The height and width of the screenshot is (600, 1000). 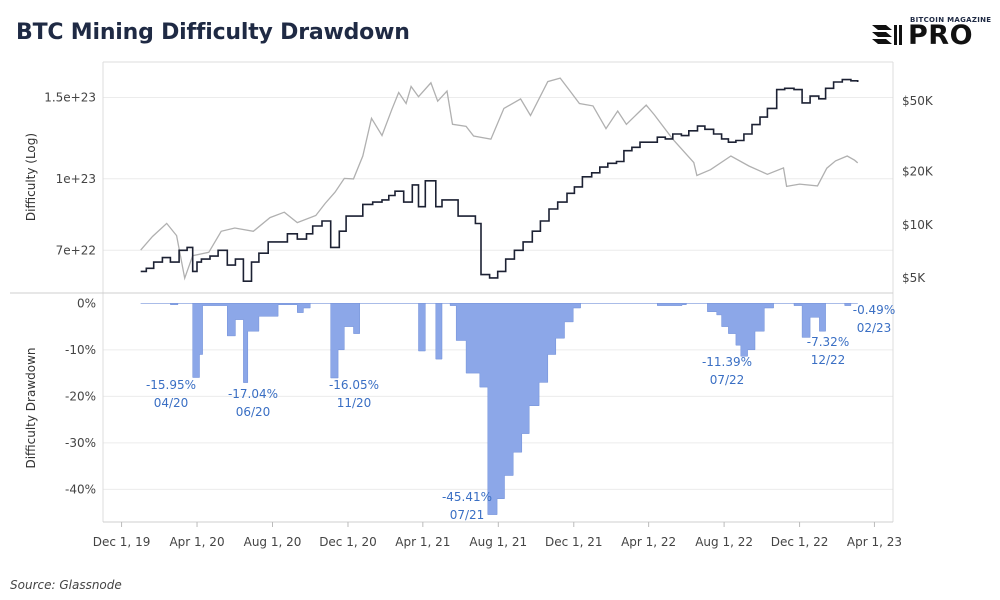 What do you see at coordinates (66, 585) in the screenshot?
I see `source-note: Source: Glassnode` at bounding box center [66, 585].